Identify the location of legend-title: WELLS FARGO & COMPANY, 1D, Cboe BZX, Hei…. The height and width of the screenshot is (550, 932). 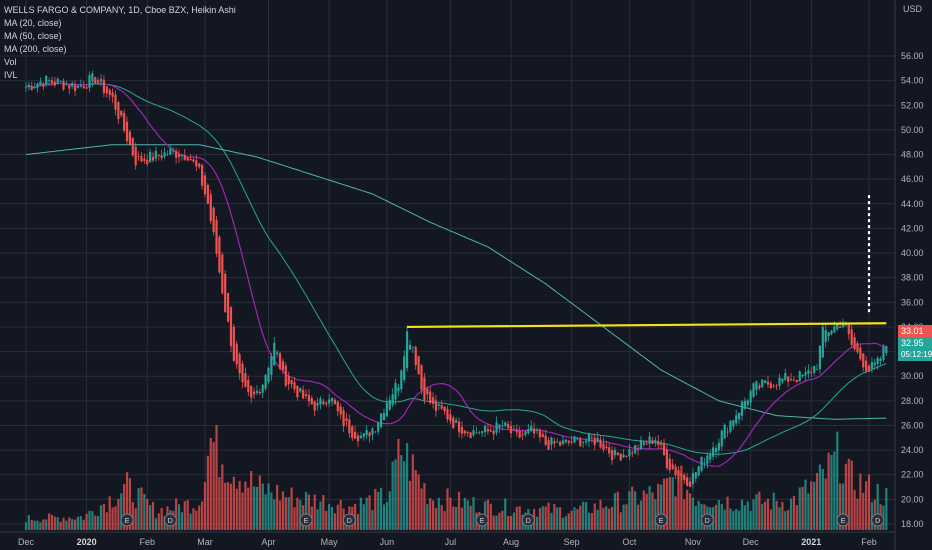
(120, 10).